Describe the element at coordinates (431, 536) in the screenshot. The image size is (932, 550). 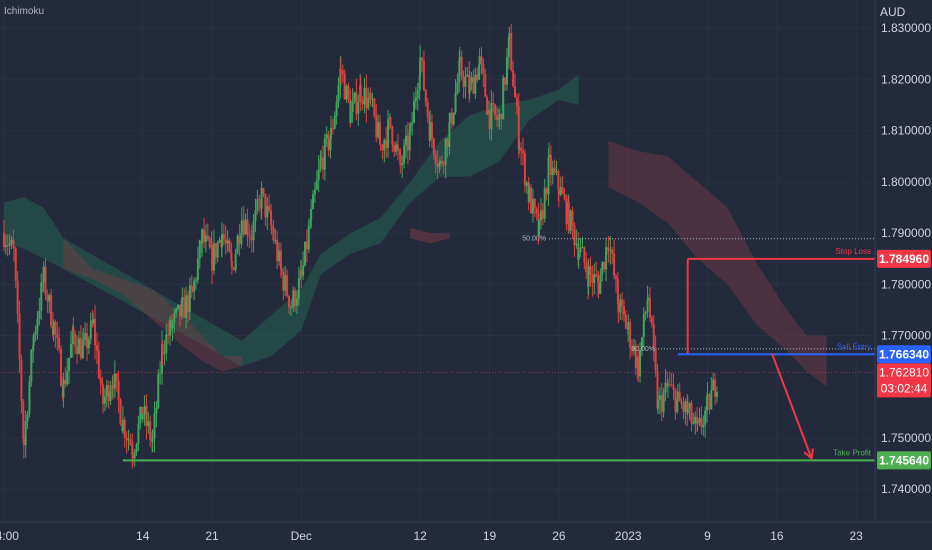
I see `time-axis: 14:00 14 21 Dec 12 19 26 2023 9 16 23` at that location.